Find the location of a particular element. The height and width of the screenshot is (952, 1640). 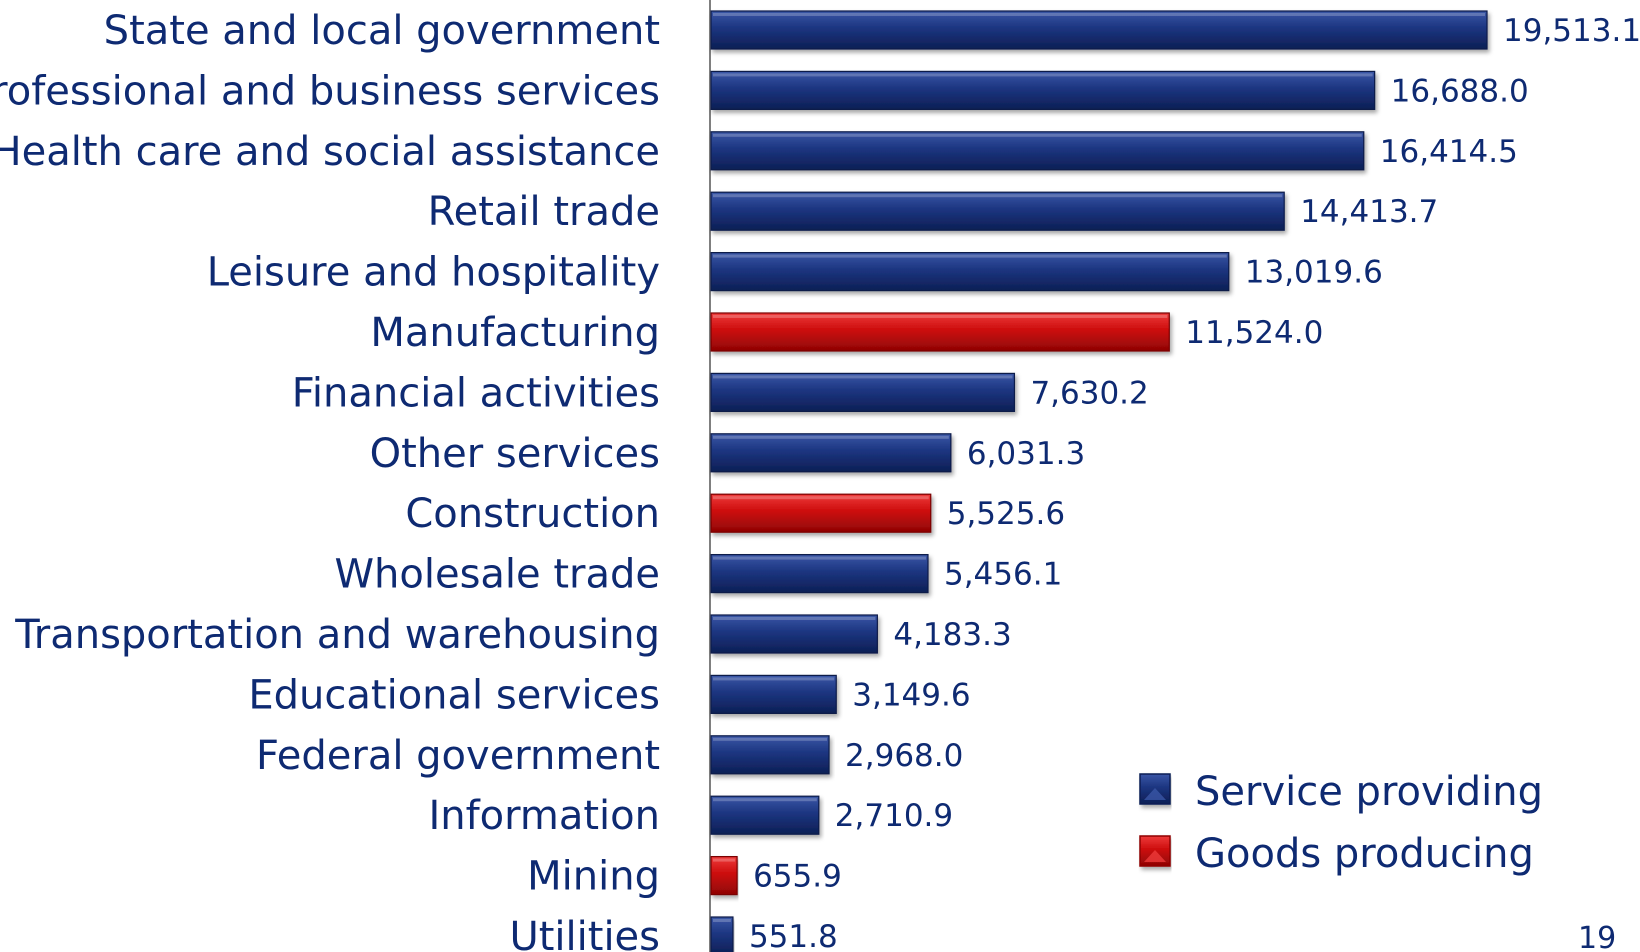

bar-highlight-information is located at coordinates (765, 800).